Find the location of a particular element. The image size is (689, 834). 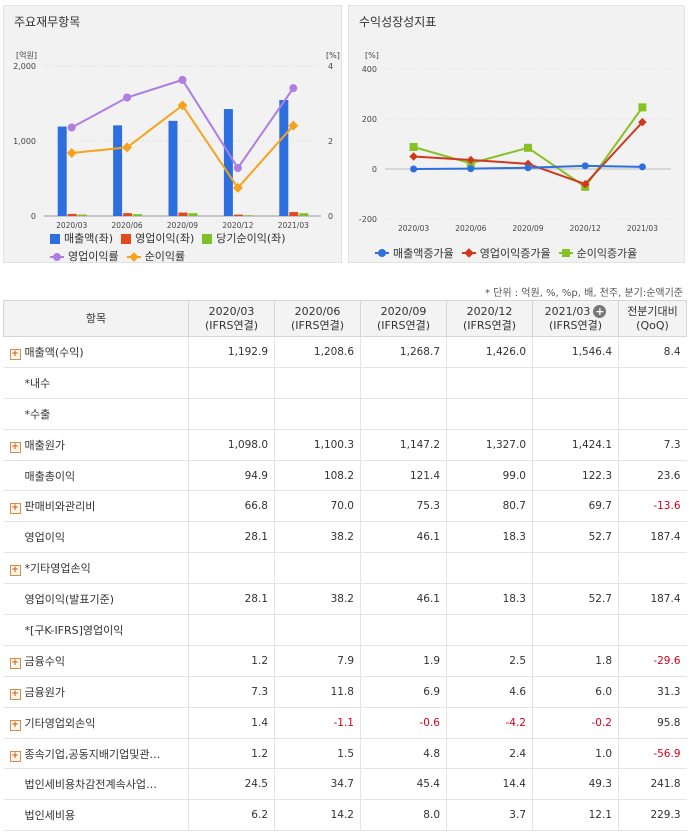

row-label-cell: + 기타영업외손익 is located at coordinates (96, 723).